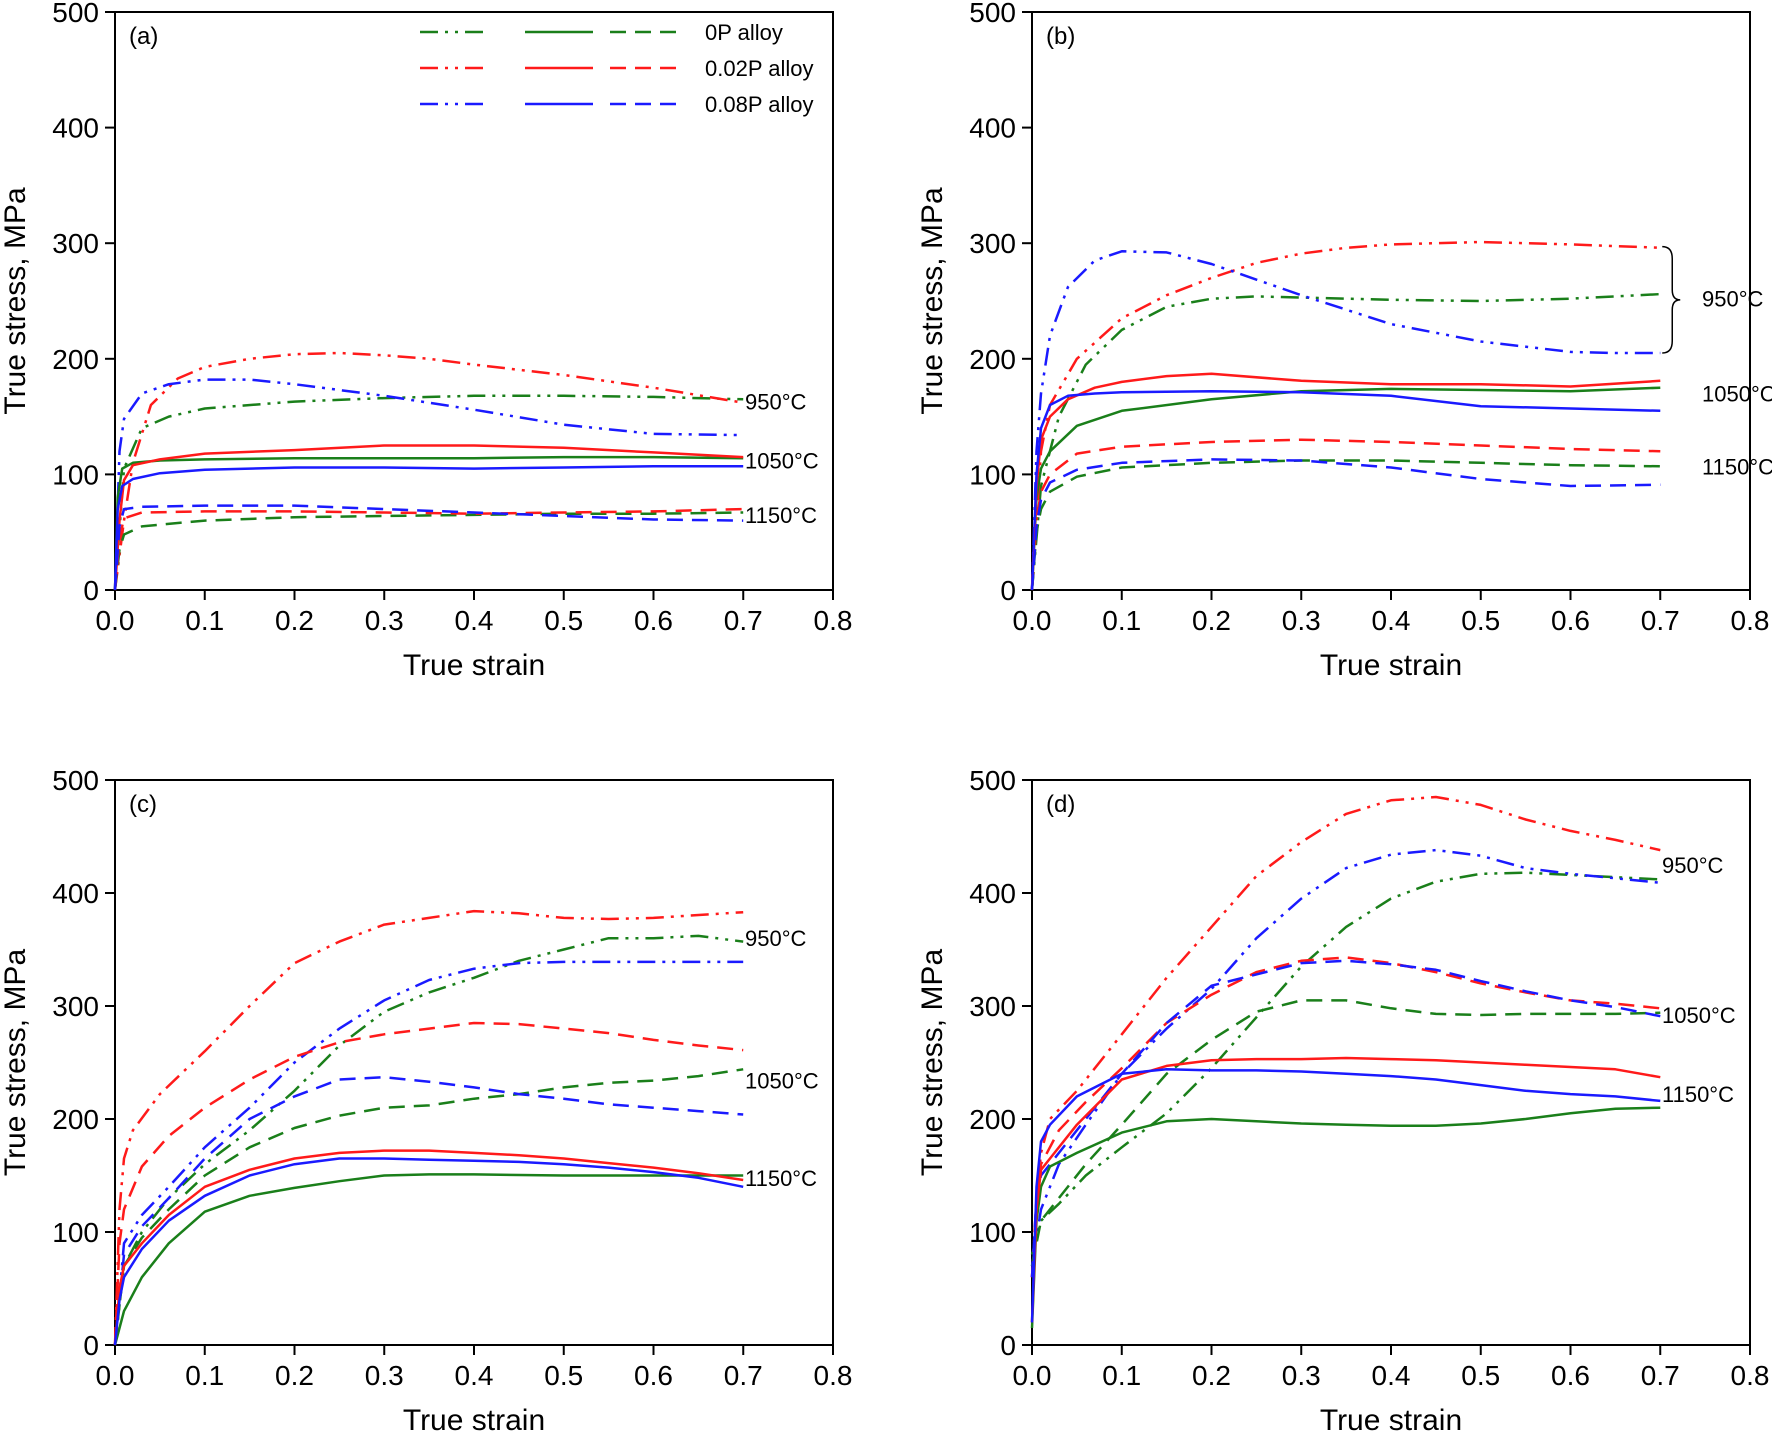  Describe the element at coordinates (143, 36) in the screenshot. I see `panel-label: (a)` at that location.